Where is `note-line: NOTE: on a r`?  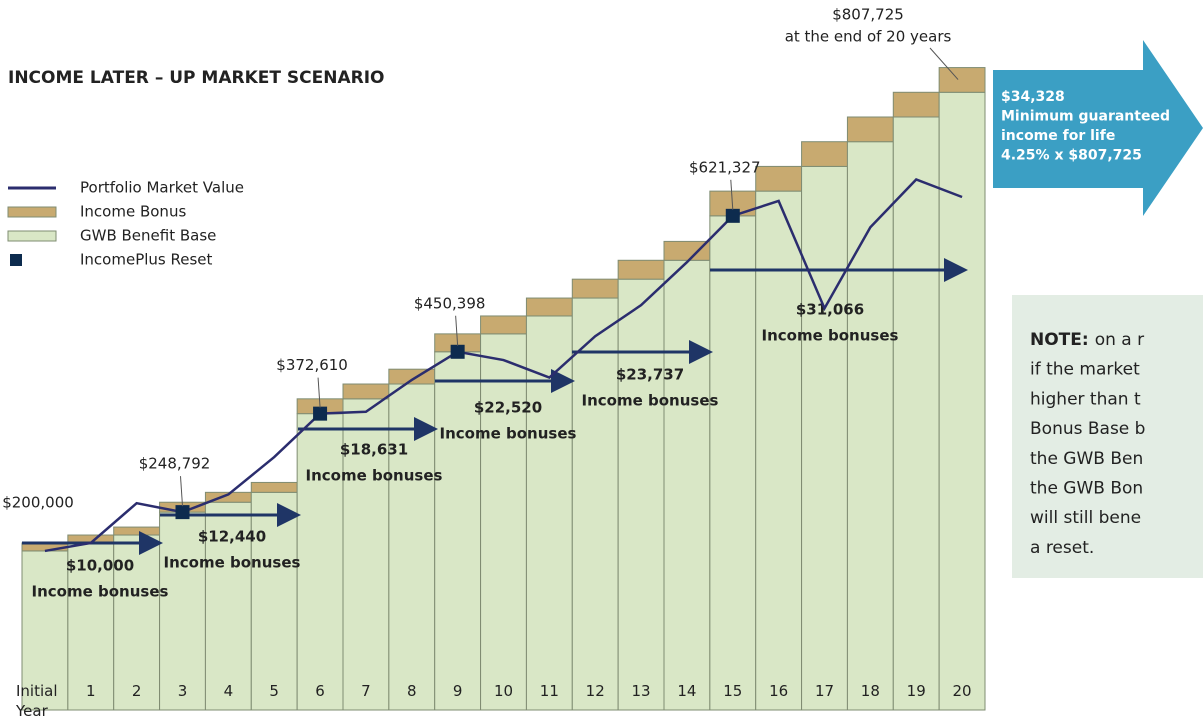 note-line: NOTE: on a r is located at coordinates (1087, 340).